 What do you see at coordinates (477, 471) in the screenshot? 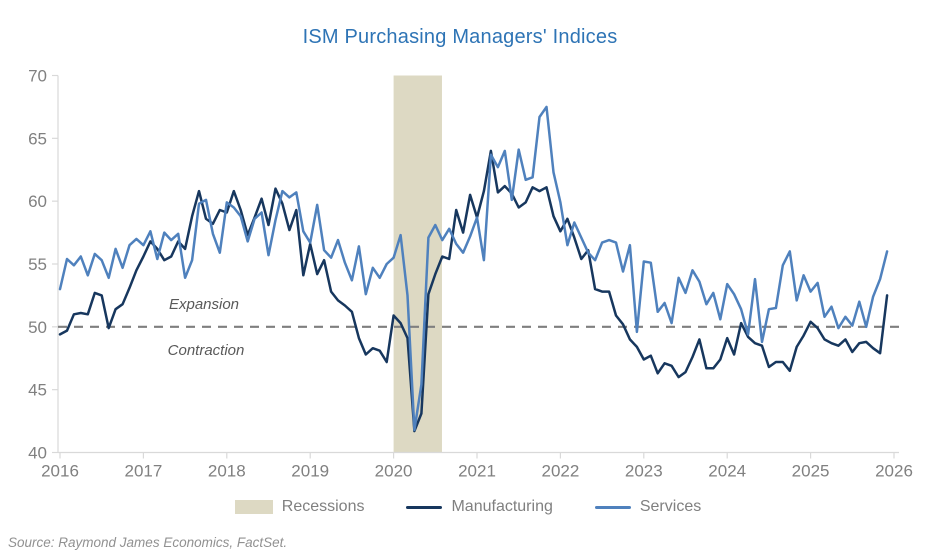
I see `x-axis-tick-label: 2021` at bounding box center [477, 471].